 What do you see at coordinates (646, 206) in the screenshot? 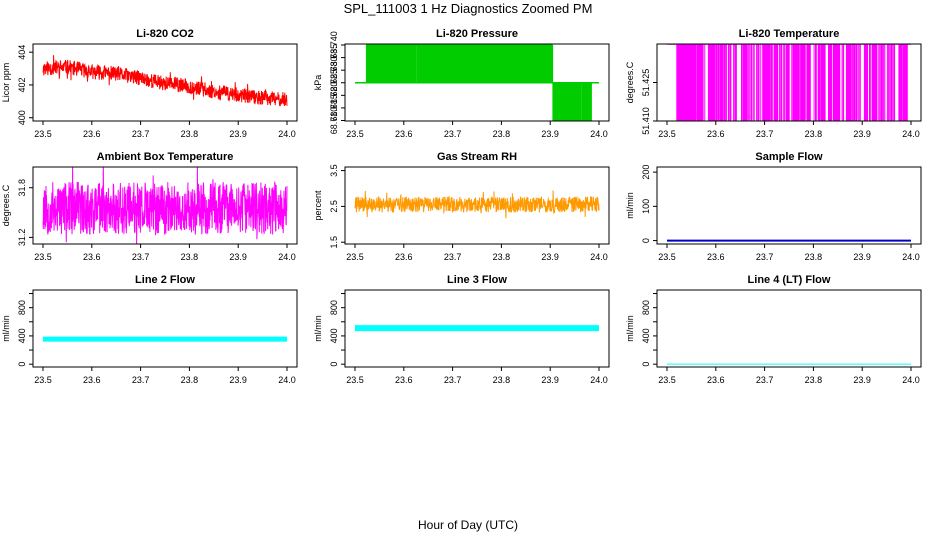
I see `y-tick-label: 100` at bounding box center [646, 206].